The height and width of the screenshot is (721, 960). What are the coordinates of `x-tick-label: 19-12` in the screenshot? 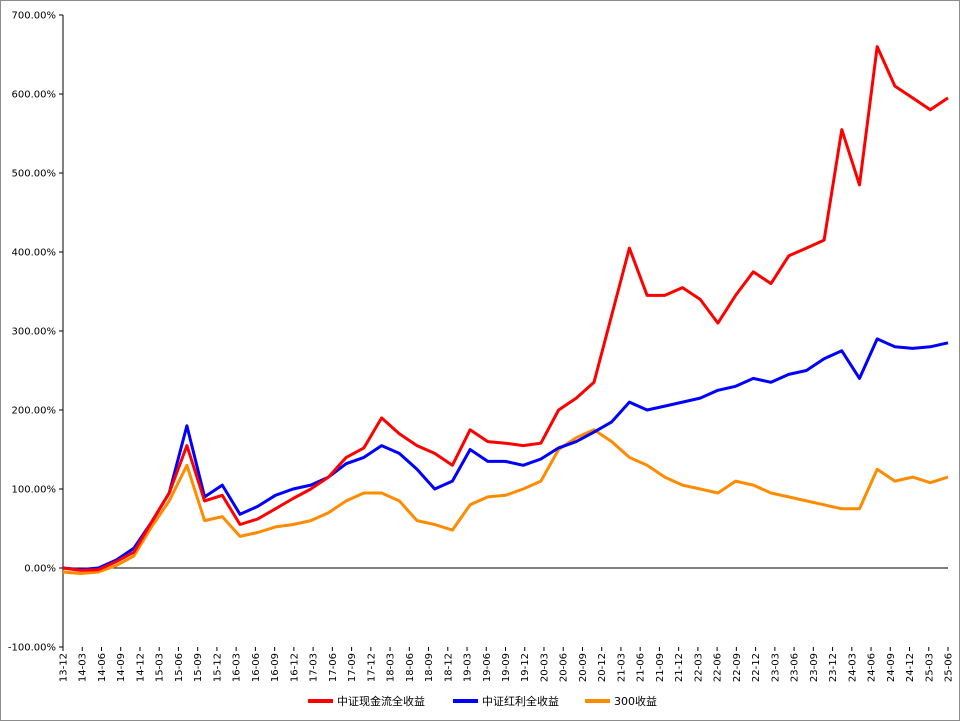 It's located at (525, 667).